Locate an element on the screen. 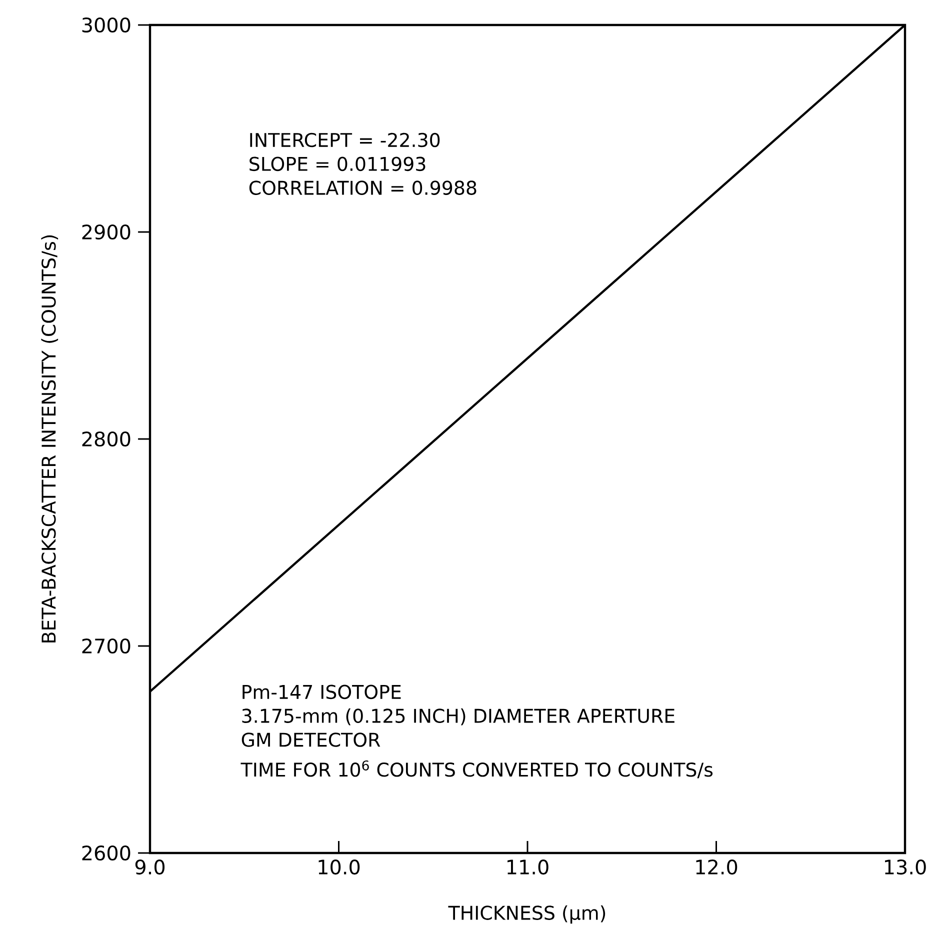 The width and height of the screenshot is (945, 930). y-tick-label: 2900 is located at coordinates (106, 232).